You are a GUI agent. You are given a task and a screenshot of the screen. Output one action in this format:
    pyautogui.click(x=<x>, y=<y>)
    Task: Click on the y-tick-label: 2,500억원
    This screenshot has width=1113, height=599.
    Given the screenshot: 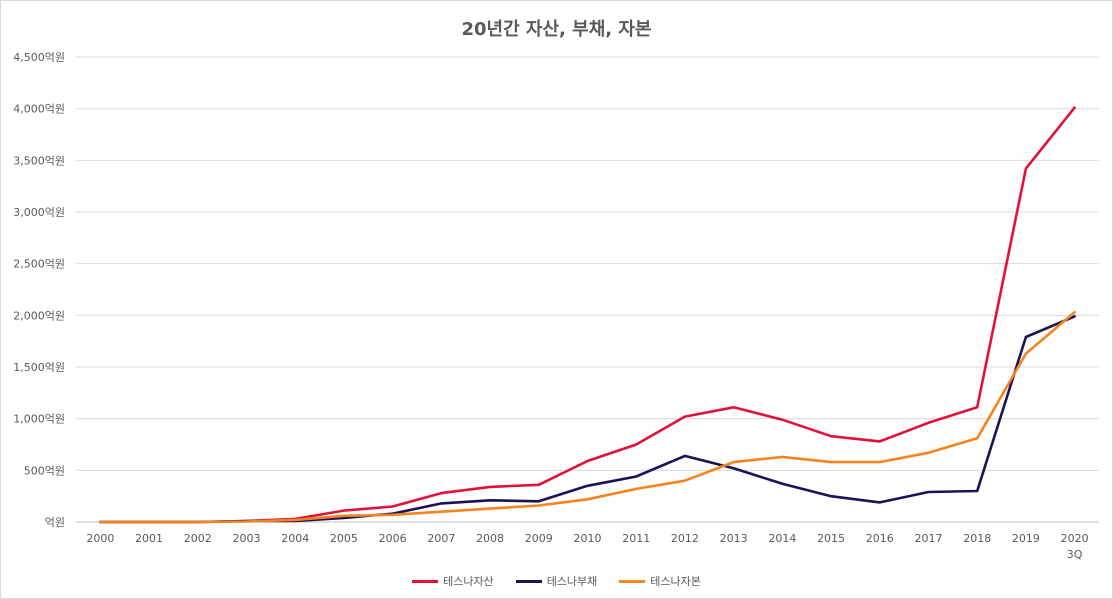 What is the action you would take?
    pyautogui.click(x=39, y=264)
    